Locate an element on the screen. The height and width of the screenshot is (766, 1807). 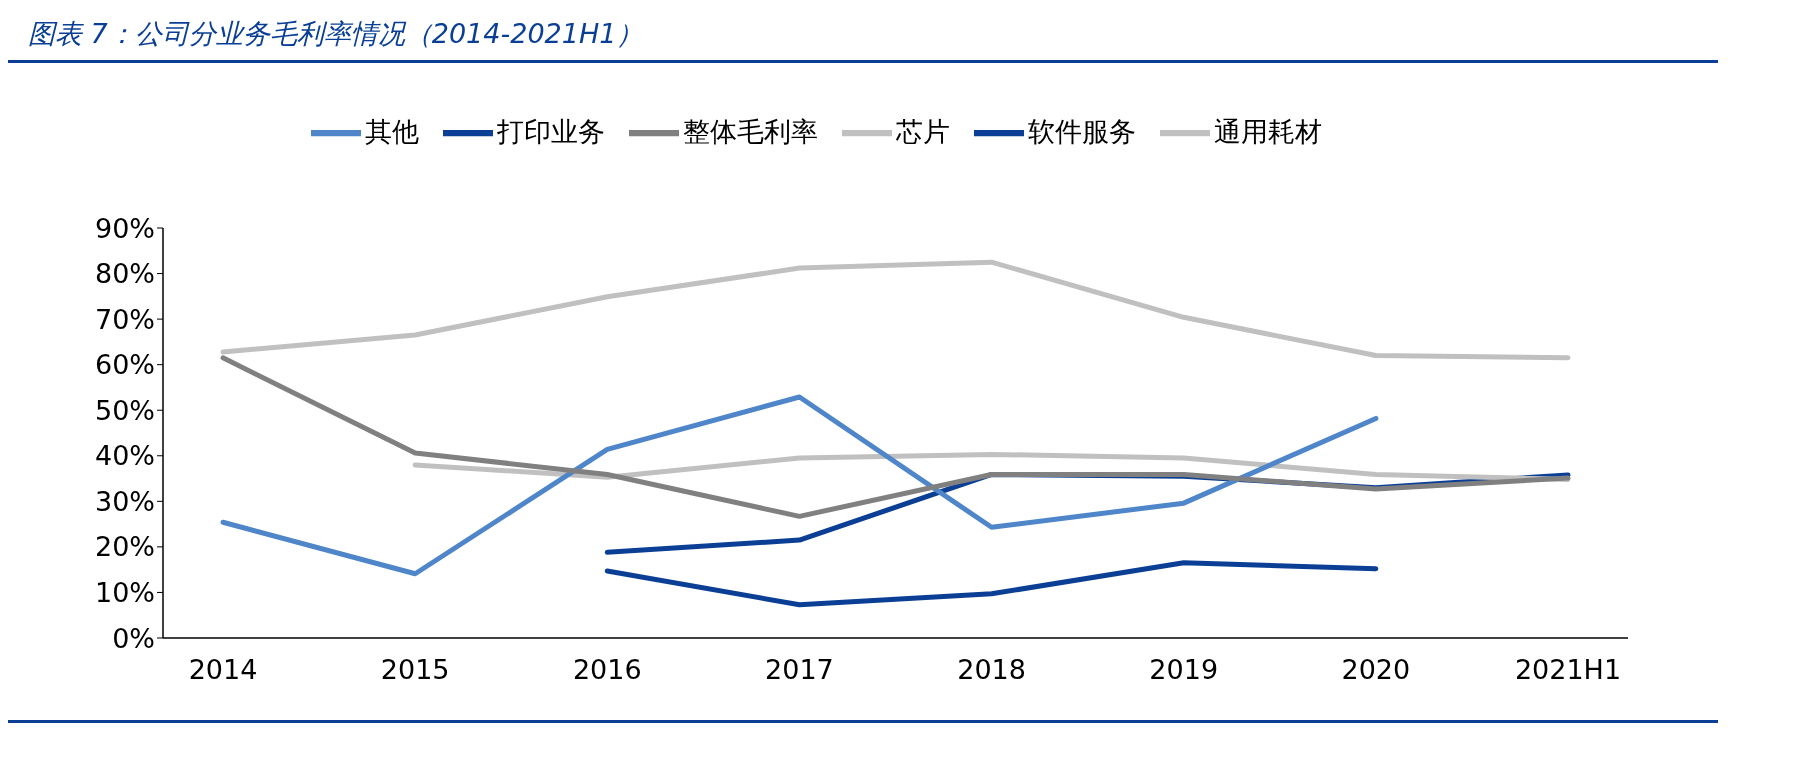
y-tick-label: 40% is located at coordinates (124, 456).